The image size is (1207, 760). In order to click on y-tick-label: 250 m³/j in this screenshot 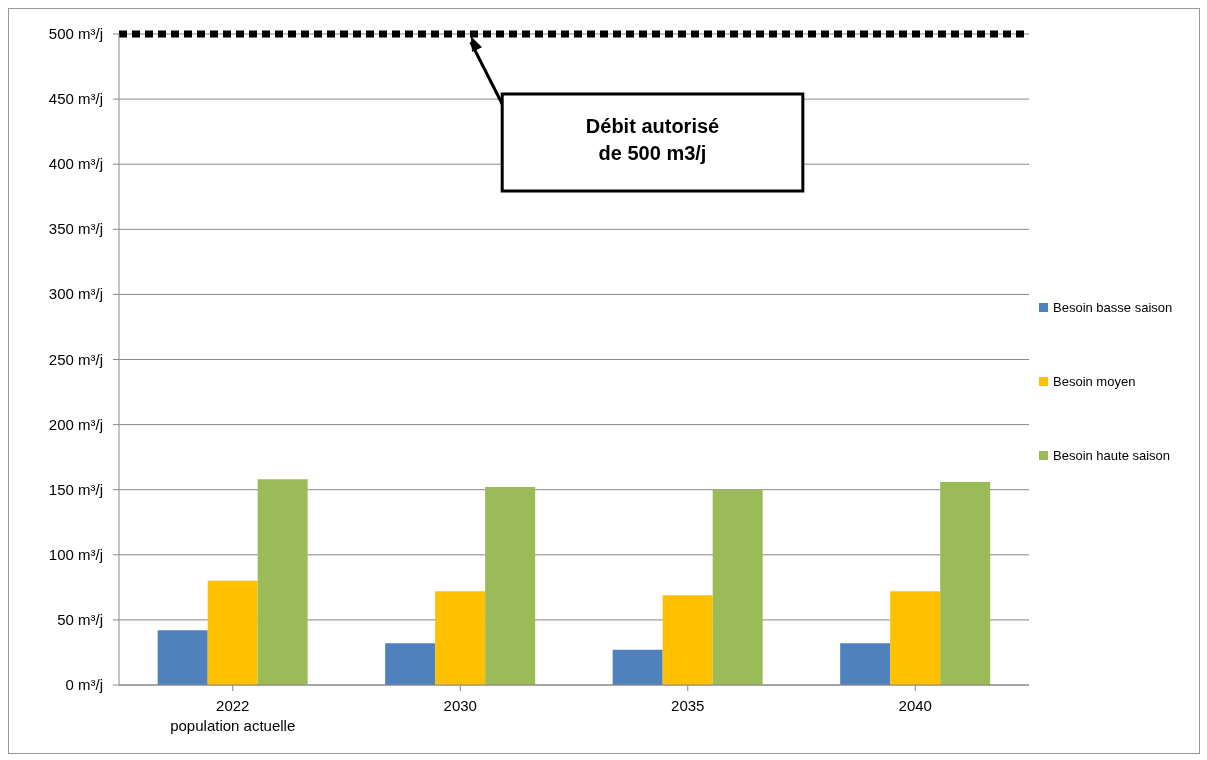, I will do `click(75, 359)`.